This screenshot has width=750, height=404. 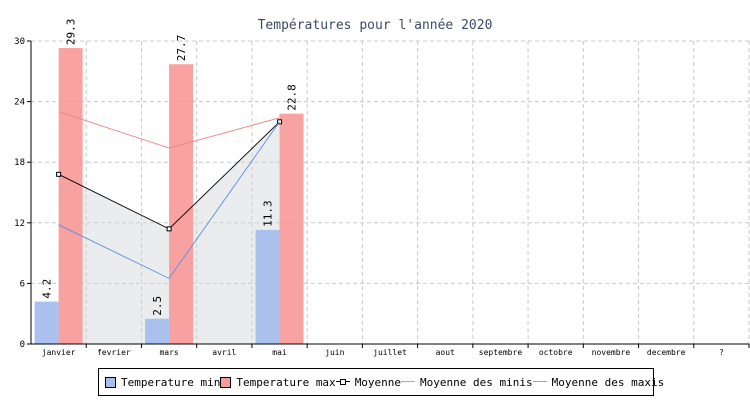 What do you see at coordinates (378, 382) in the screenshot?
I see `legend-label-moyenne: Moyenne` at bounding box center [378, 382].